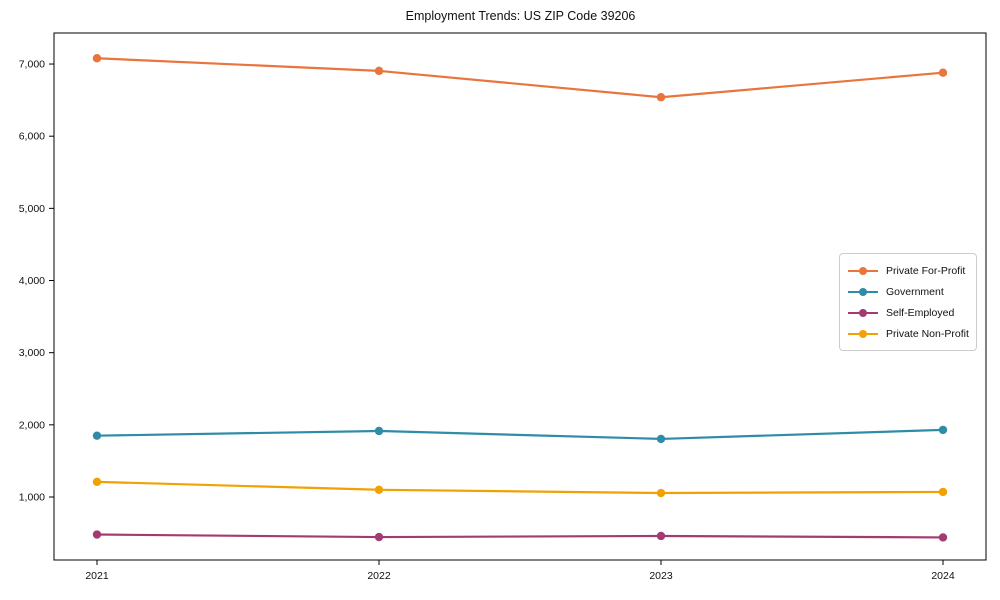 The width and height of the screenshot is (1000, 600). Describe the element at coordinates (661, 576) in the screenshot. I see `x-tick-label: 2023` at that location.